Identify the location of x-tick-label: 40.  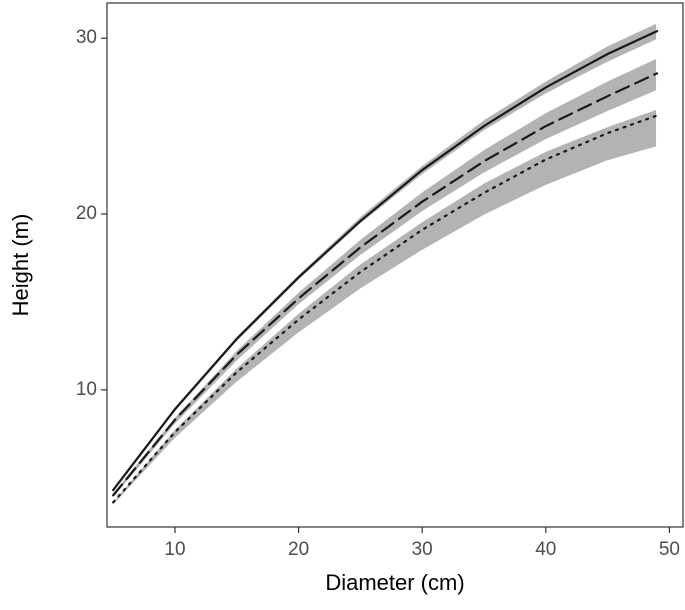
(545, 549).